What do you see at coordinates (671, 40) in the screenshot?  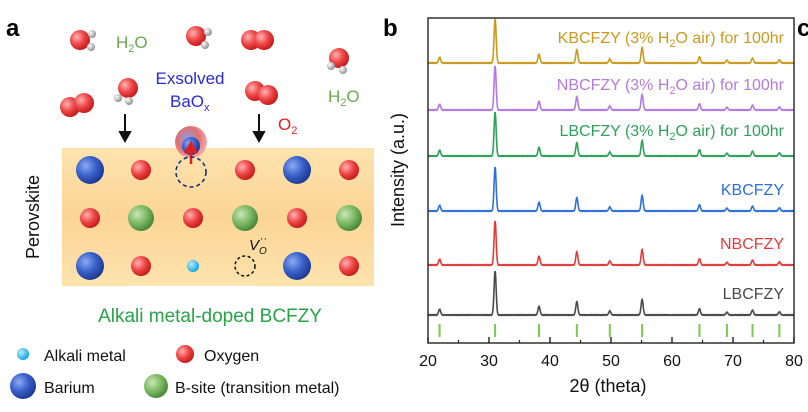 I see `series-label: KBCFZY (3% H2O air) for 100hr` at bounding box center [671, 40].